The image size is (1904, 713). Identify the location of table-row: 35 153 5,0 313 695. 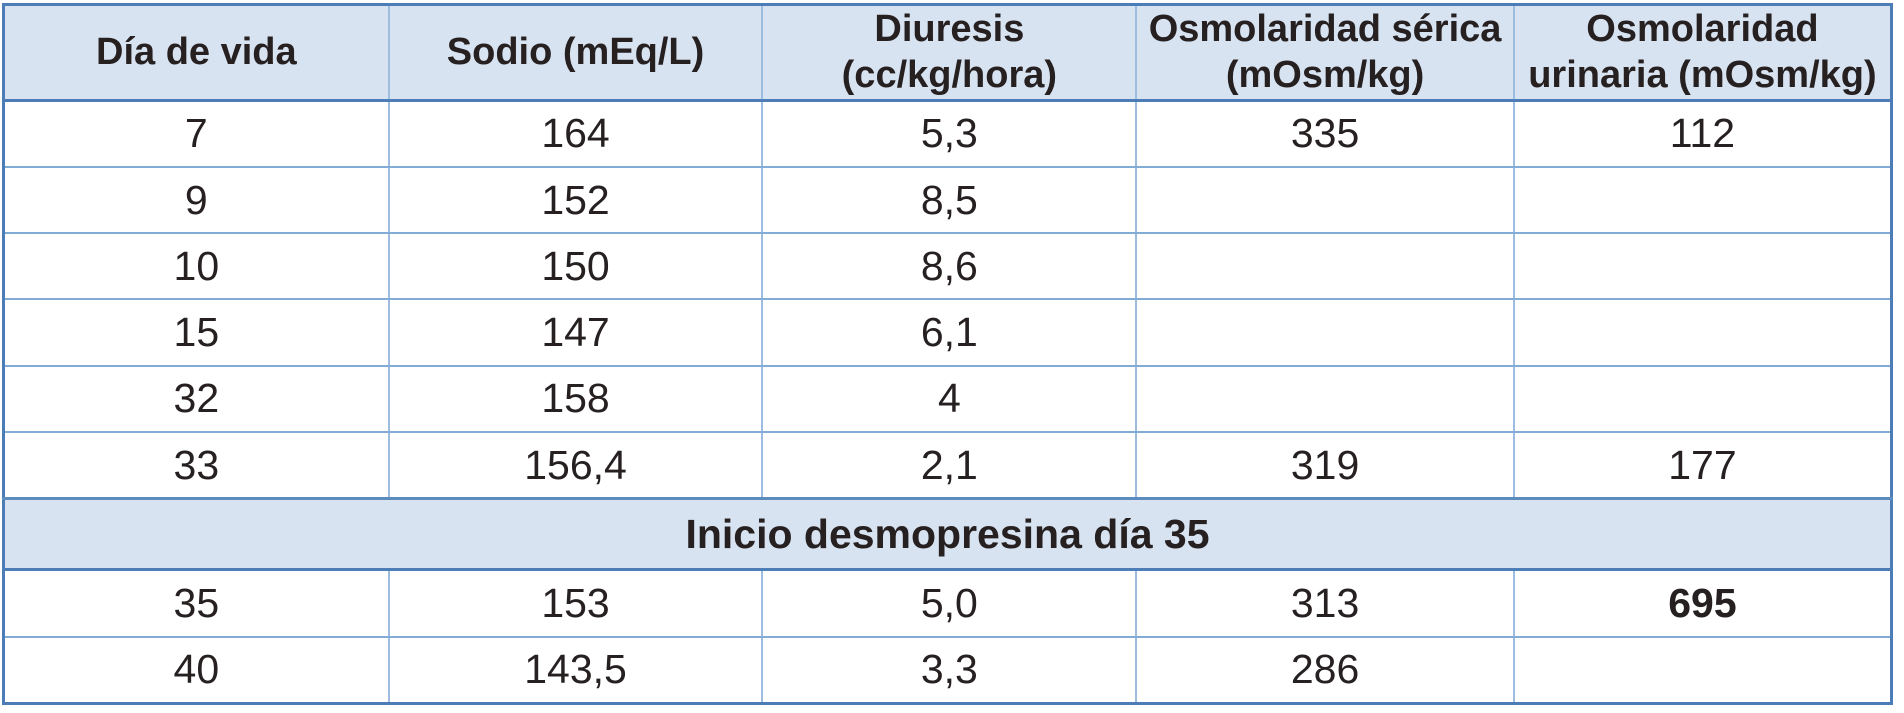
(947, 603).